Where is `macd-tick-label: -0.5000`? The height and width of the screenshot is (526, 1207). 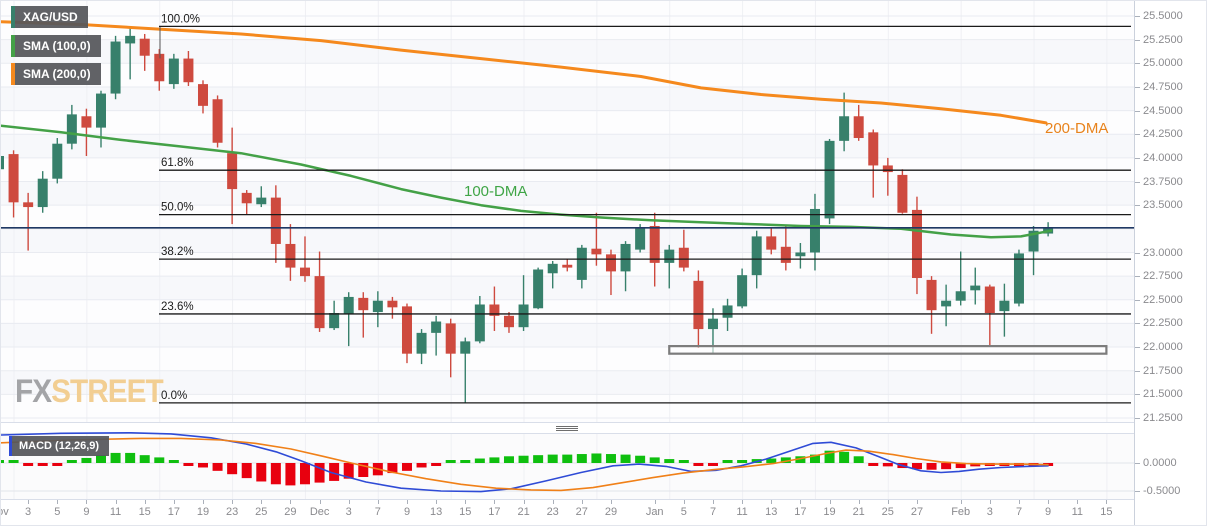
macd-tick-label: -0.5000 is located at coordinates (1162, 491).